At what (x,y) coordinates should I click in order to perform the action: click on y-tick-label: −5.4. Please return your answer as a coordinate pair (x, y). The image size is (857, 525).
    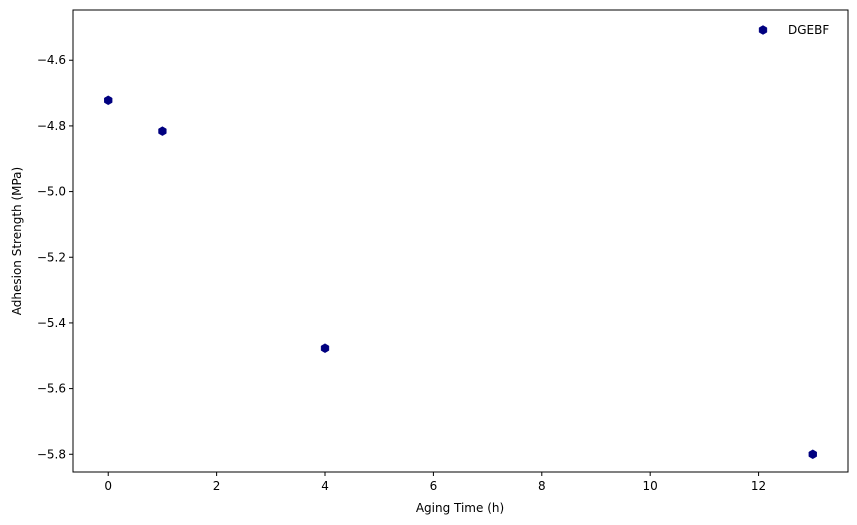
    Looking at the image, I should click on (51, 323).